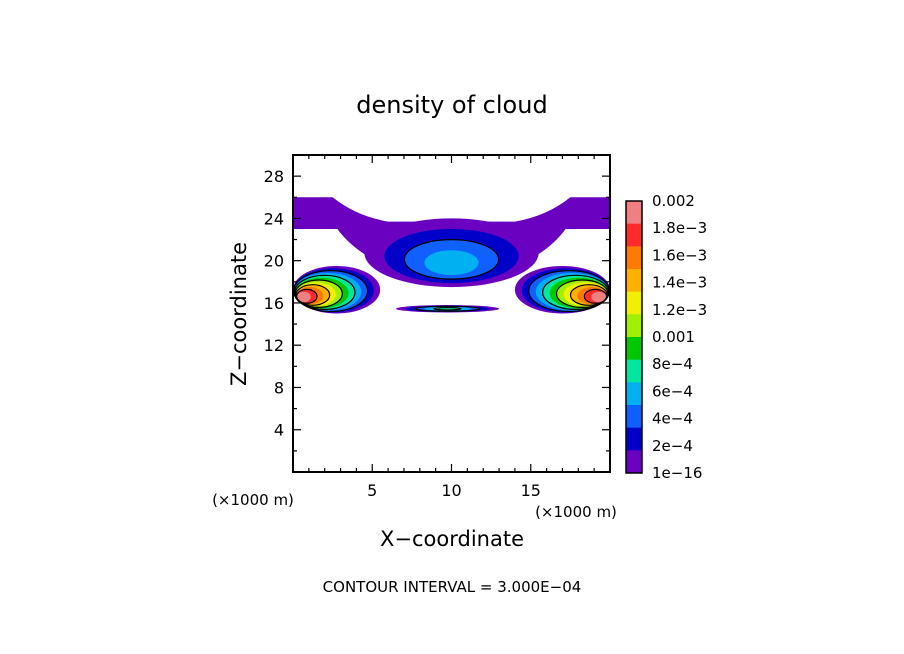  What do you see at coordinates (452, 587) in the screenshot?
I see `contour-interval-footer: CONTOUR INTERVAL = 3.000E−04` at bounding box center [452, 587].